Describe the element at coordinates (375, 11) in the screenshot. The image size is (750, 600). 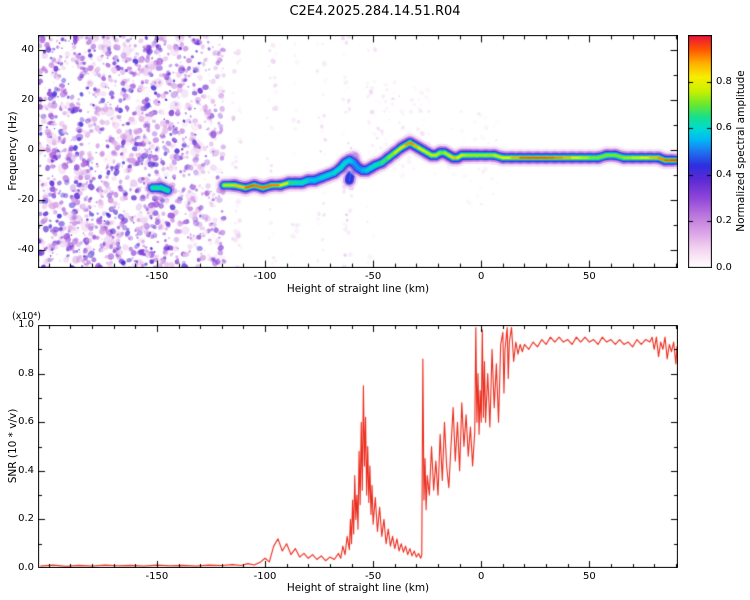
I see `figure-title: C2E4.2025.284.14.51.R04` at that location.